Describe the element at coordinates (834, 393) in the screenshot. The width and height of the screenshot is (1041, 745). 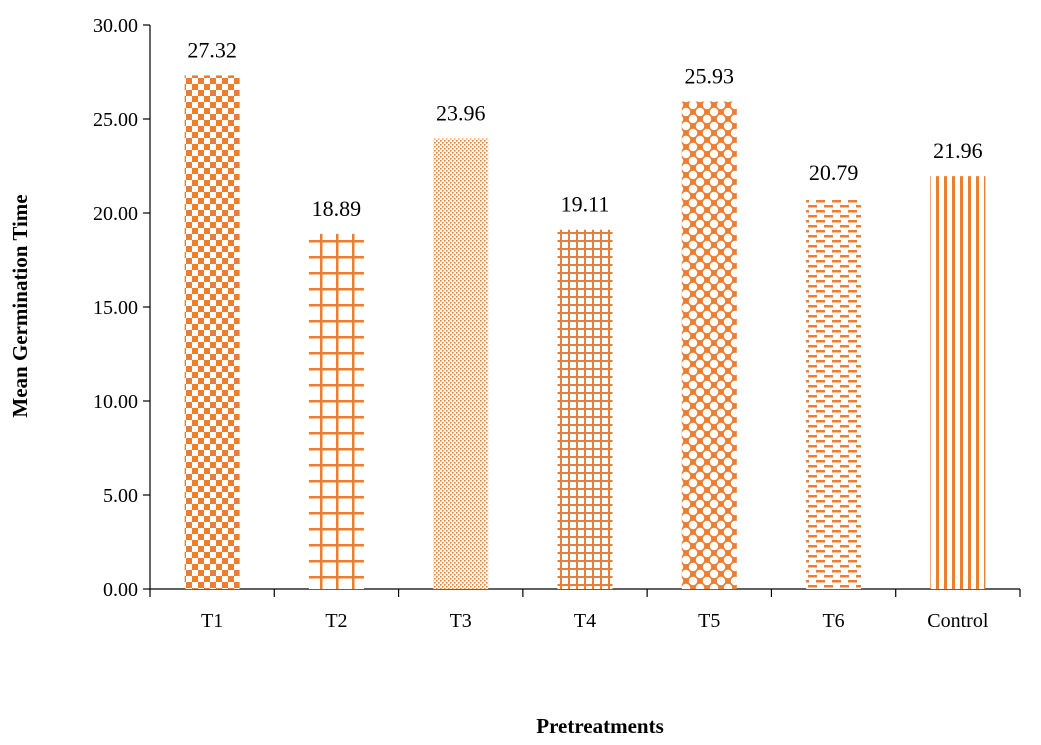
I see `bar-t6` at that location.